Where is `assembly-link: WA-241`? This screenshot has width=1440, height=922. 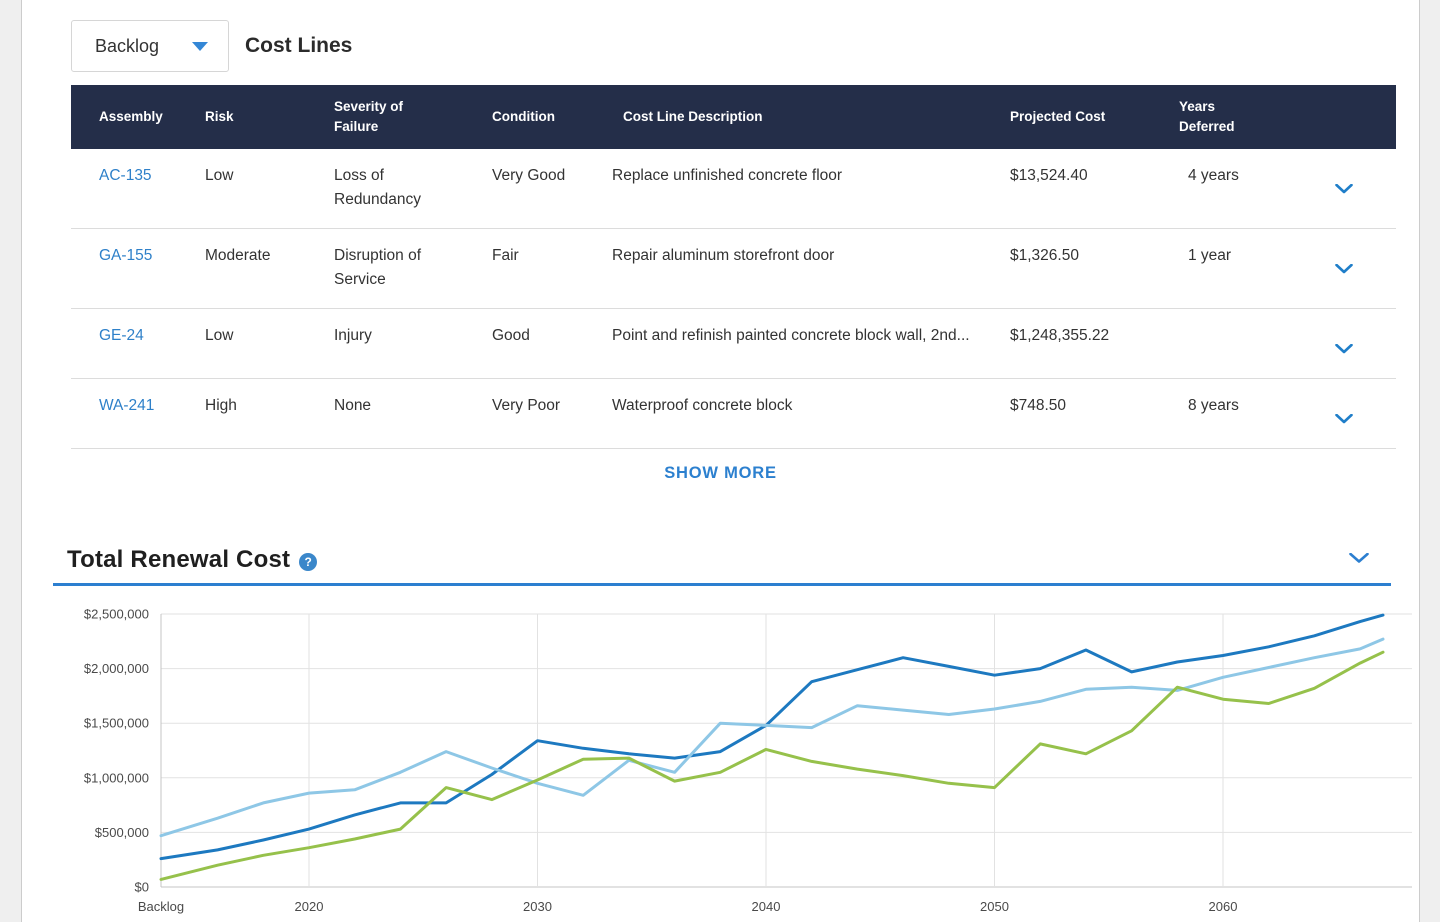 assembly-link: WA-241 is located at coordinates (127, 406).